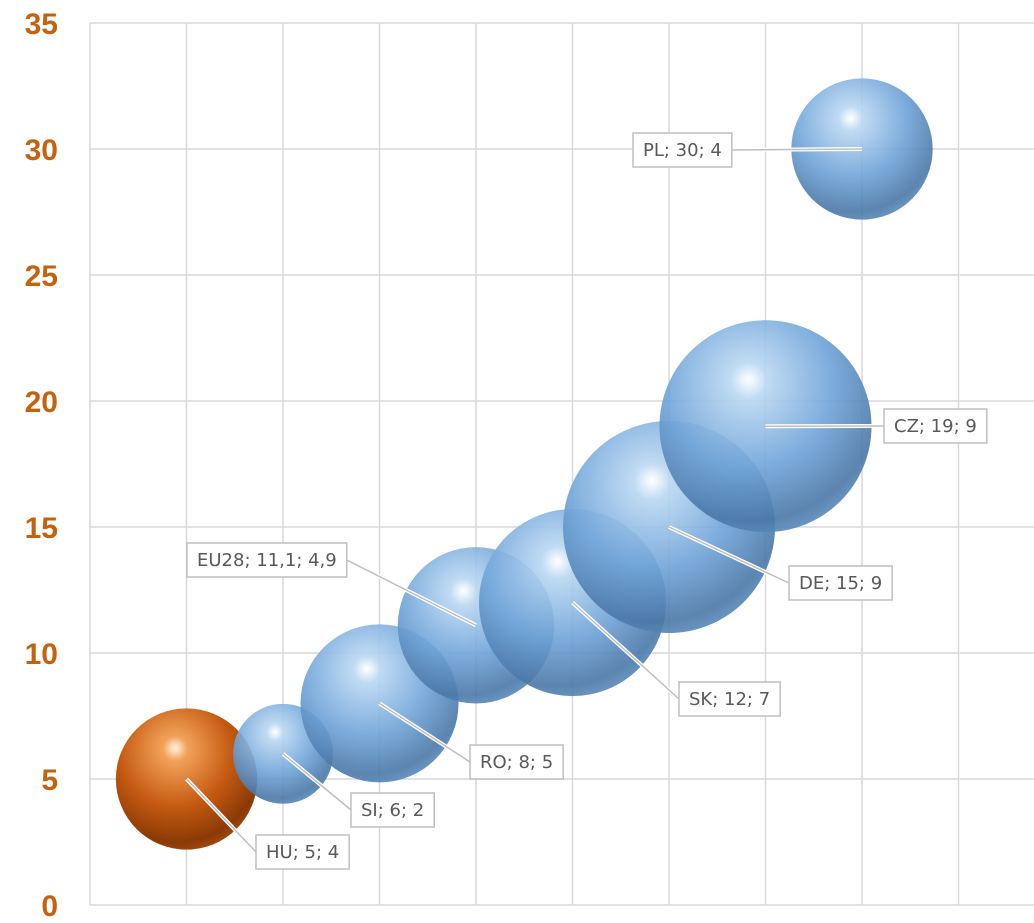  I want to click on y-tick-label: 35, so click(41, 24).